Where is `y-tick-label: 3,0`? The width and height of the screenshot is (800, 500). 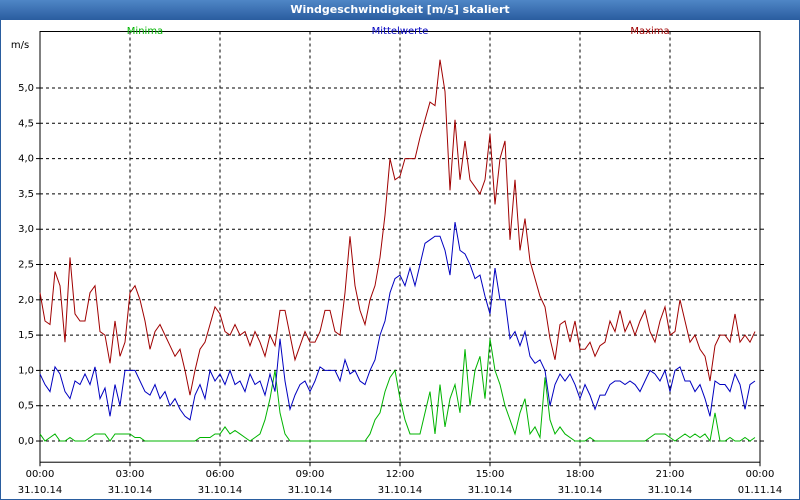
y-tick-label: 3,0 is located at coordinates (26, 229).